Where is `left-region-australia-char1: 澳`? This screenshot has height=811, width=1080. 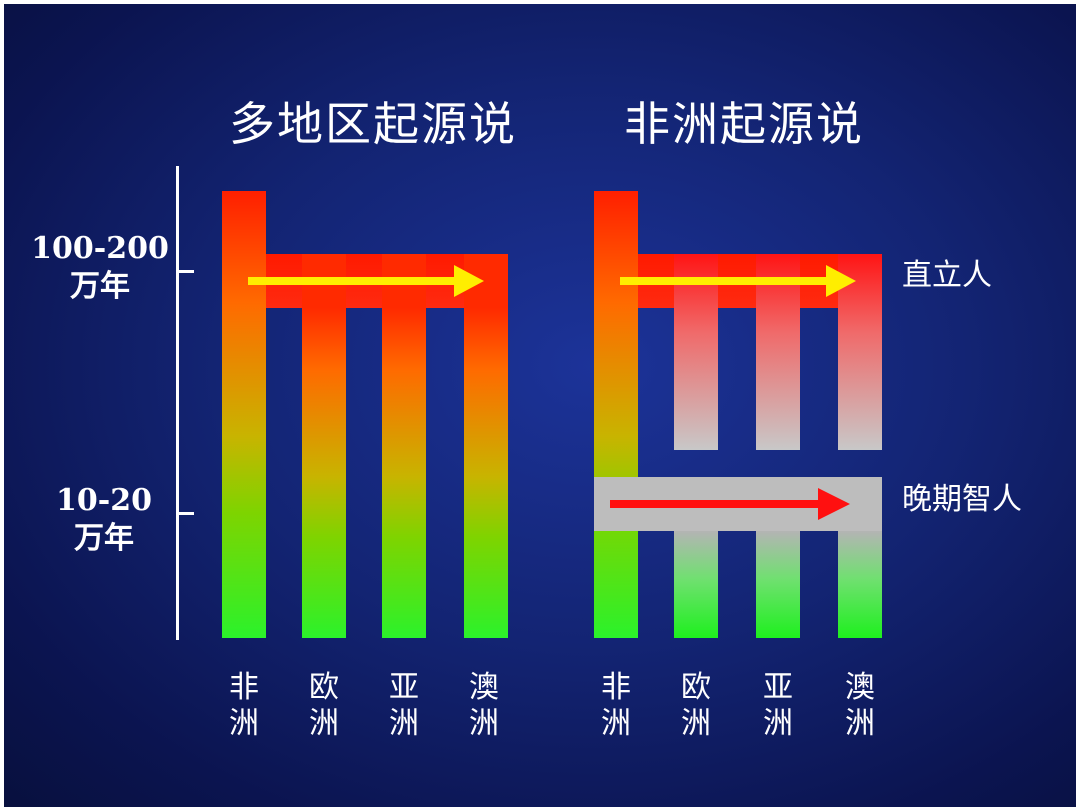 left-region-australia-char1: 澳 is located at coordinates (484, 687).